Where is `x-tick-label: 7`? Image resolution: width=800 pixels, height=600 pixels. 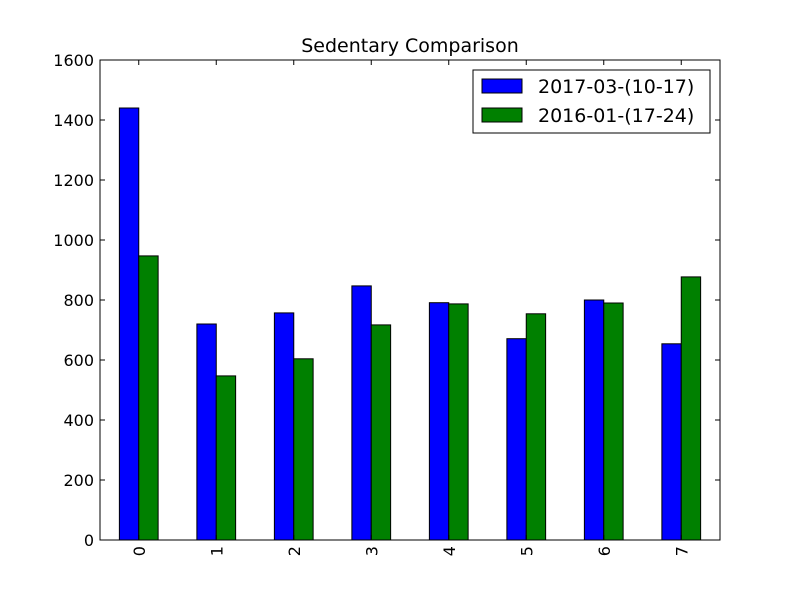
x-tick-label: 7 is located at coordinates (681, 551).